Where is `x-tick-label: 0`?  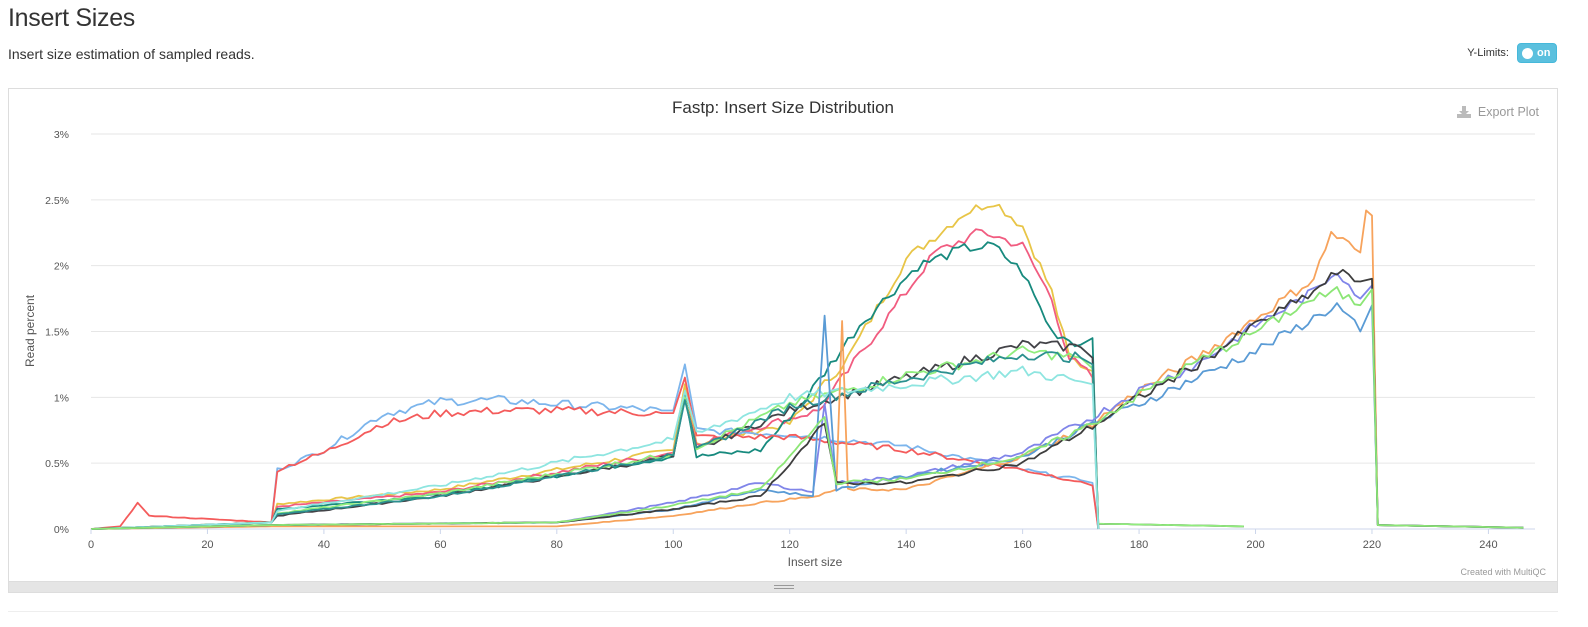 x-tick-label: 0 is located at coordinates (91, 545).